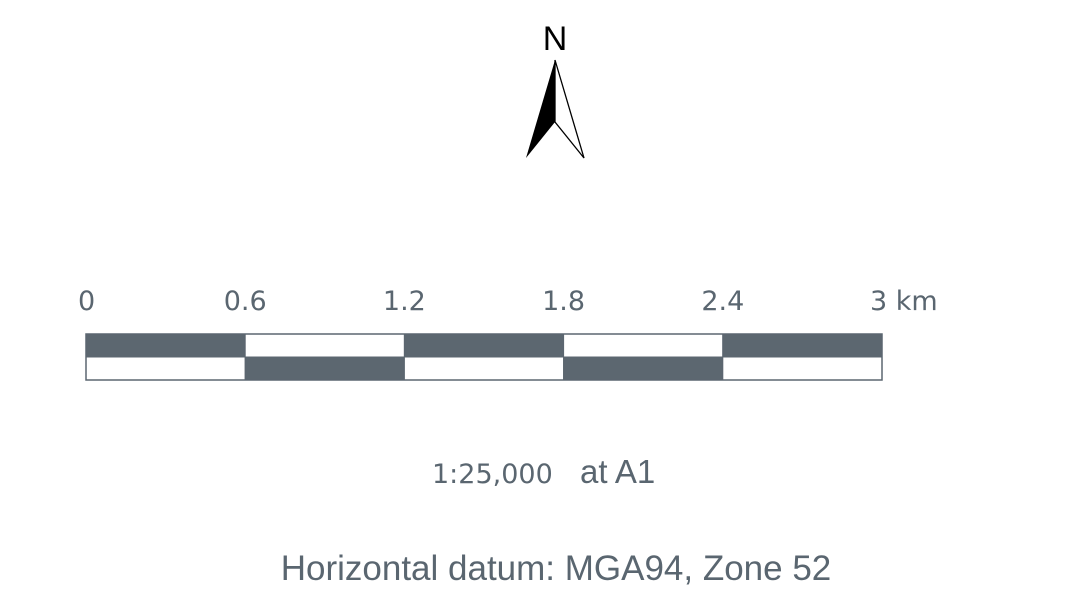 The height and width of the screenshot is (606, 1081). Describe the element at coordinates (508, 301) in the screenshot. I see `scale-tick-labels: 0 0.6 1.2 1.8 2.4 3 km` at that location.